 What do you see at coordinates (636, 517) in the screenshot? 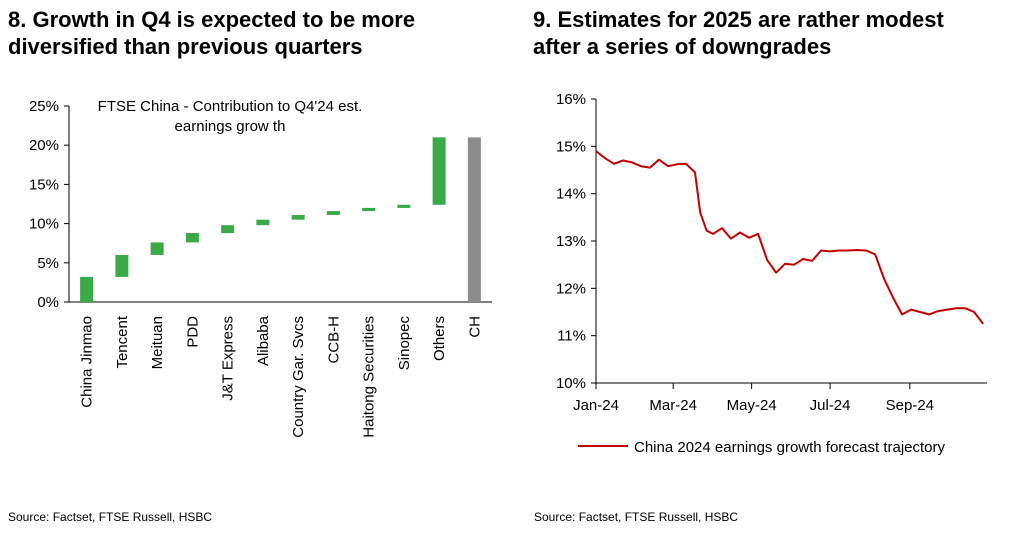
I see `right-source-note: Source: Factset, FTSE Russell, HSBC` at bounding box center [636, 517].